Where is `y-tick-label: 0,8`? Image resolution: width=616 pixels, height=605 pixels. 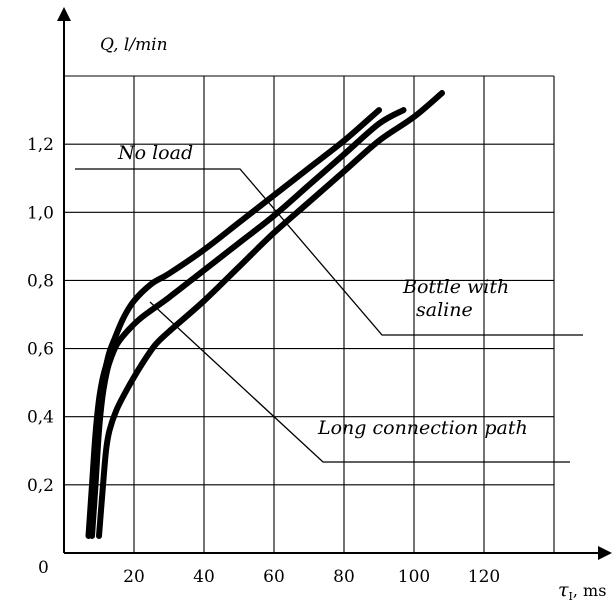 y-tick-label: 0,8 is located at coordinates (40, 281).